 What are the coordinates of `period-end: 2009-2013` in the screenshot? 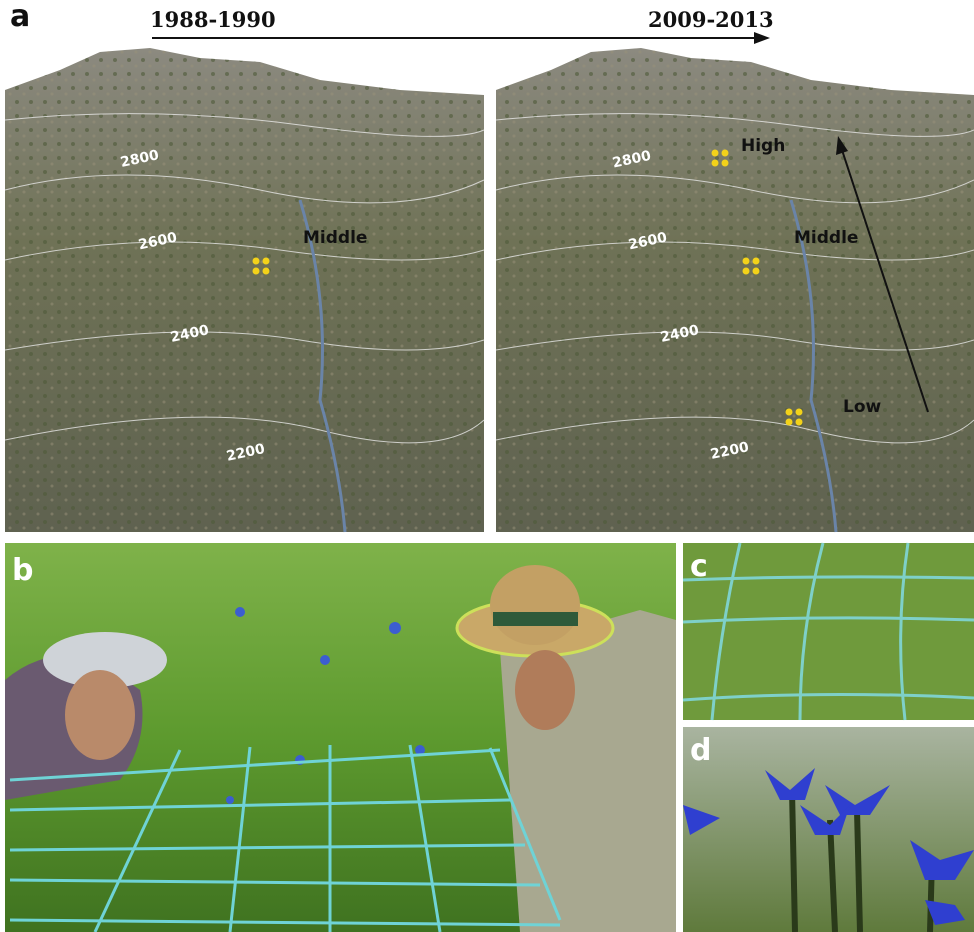 It's located at (711, 19).